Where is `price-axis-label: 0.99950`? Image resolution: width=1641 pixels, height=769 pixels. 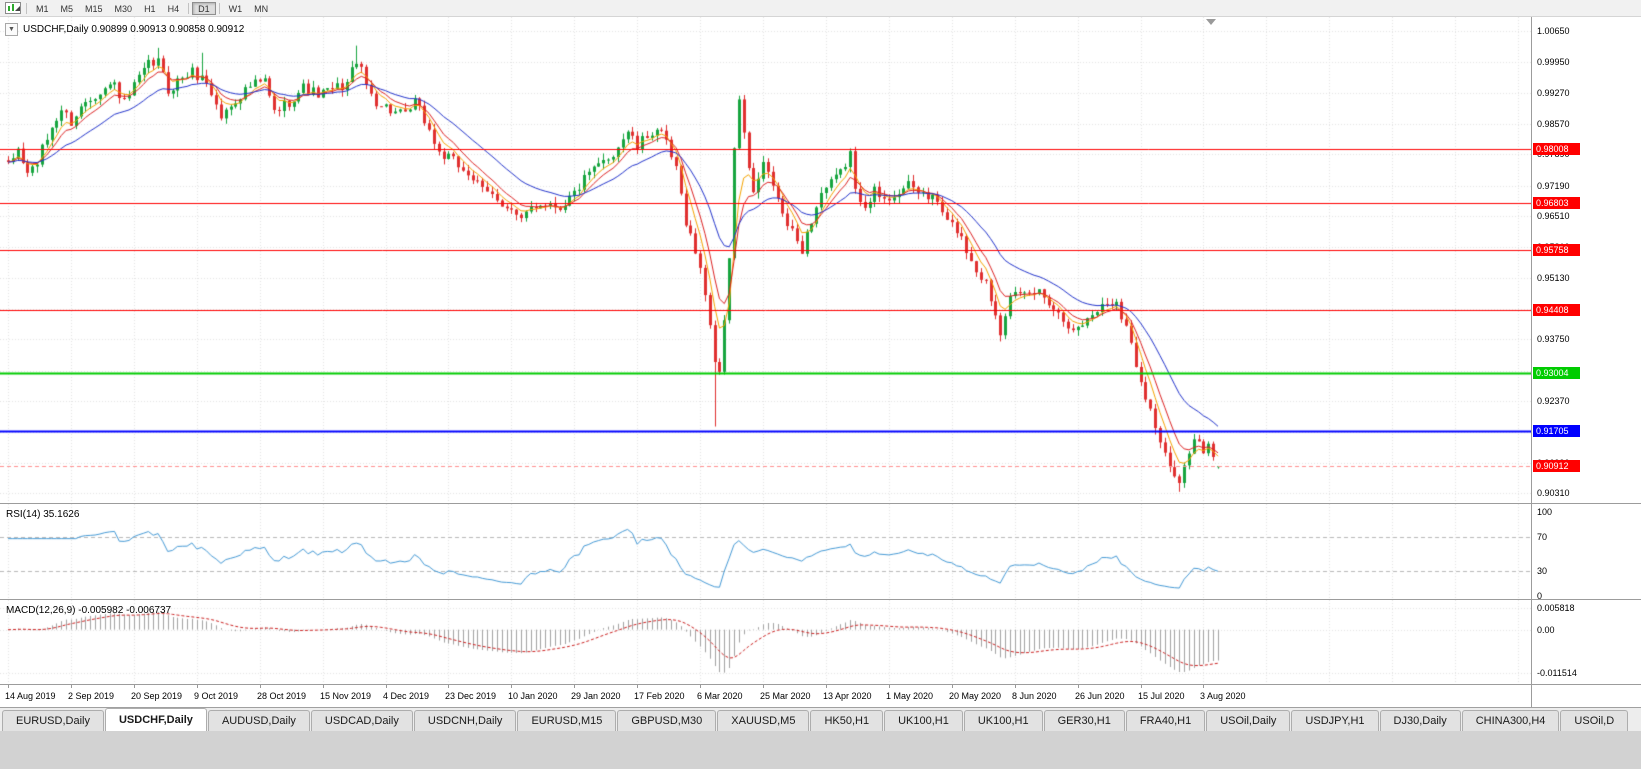 price-axis-label: 0.99950 is located at coordinates (1553, 62).